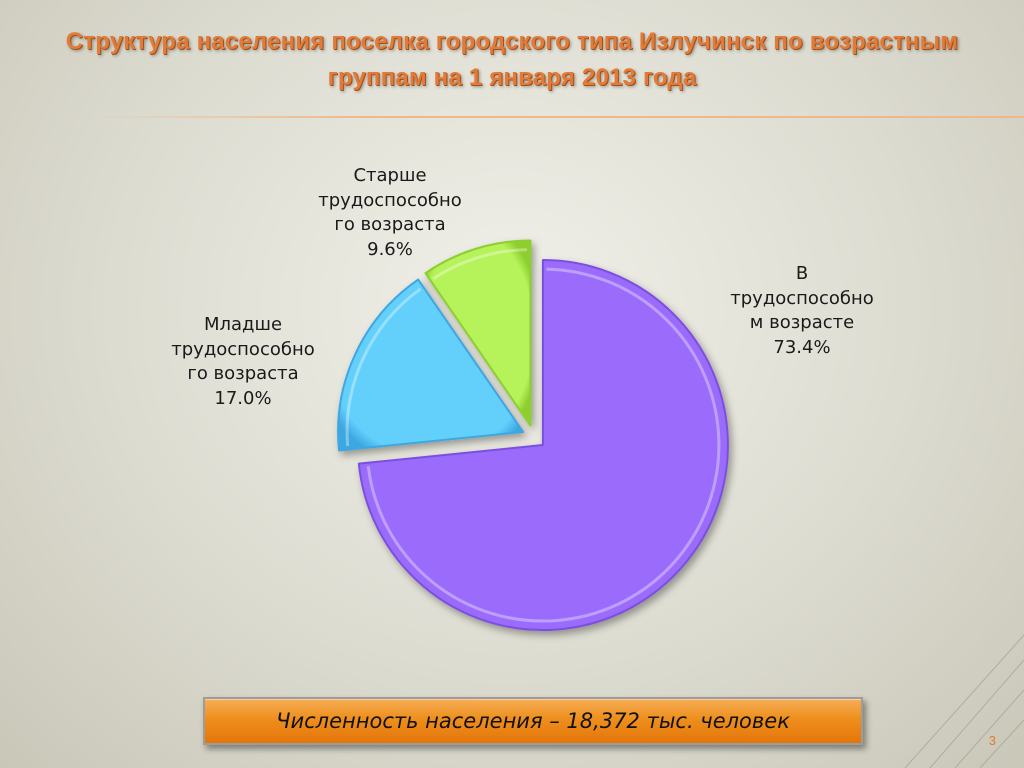 Image resolution: width=1024 pixels, height=768 pixels. Describe the element at coordinates (992, 740) in the screenshot. I see `page-number: 3` at that location.